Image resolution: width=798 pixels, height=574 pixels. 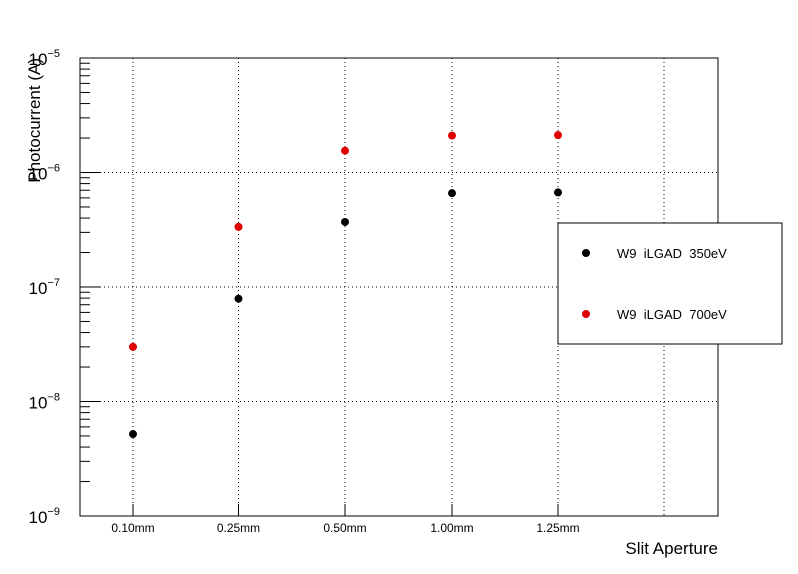 I want to click on y-axis-ticks: 10⁻⁹ 10⁻⁸ 10⁻⁷ 10⁻⁶ 10⁻⁵, so click(x=64, y=287).